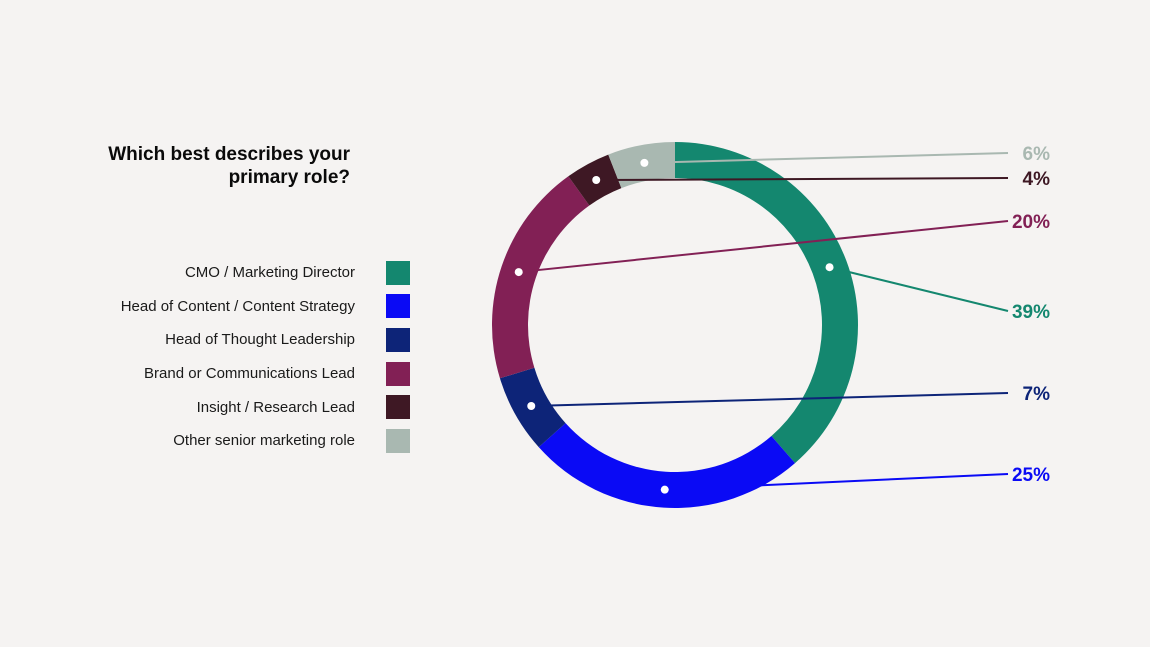 The width and height of the screenshot is (1150, 647). What do you see at coordinates (1031, 222) in the screenshot?
I see `data-label-brand-communications-lead: 20%` at bounding box center [1031, 222].